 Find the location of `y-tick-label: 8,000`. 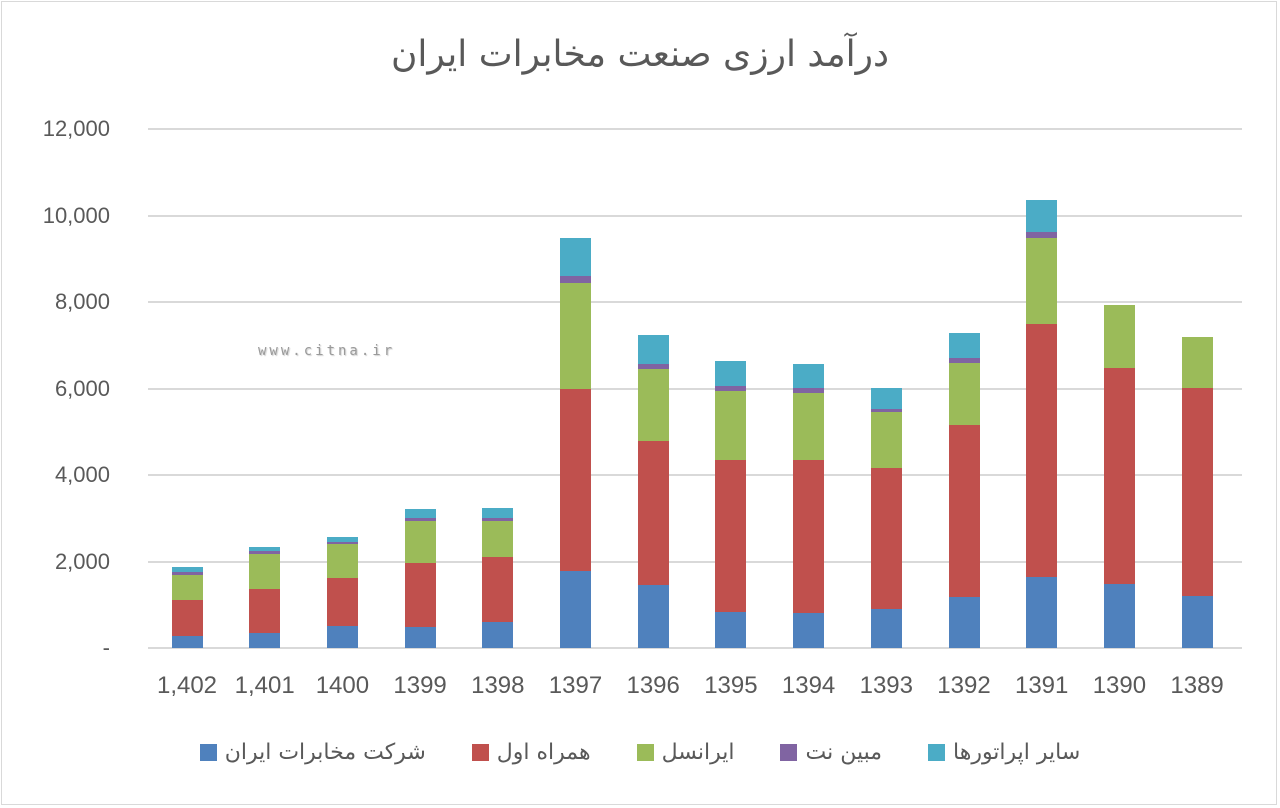

y-tick-label: 8,000 is located at coordinates (82, 301).